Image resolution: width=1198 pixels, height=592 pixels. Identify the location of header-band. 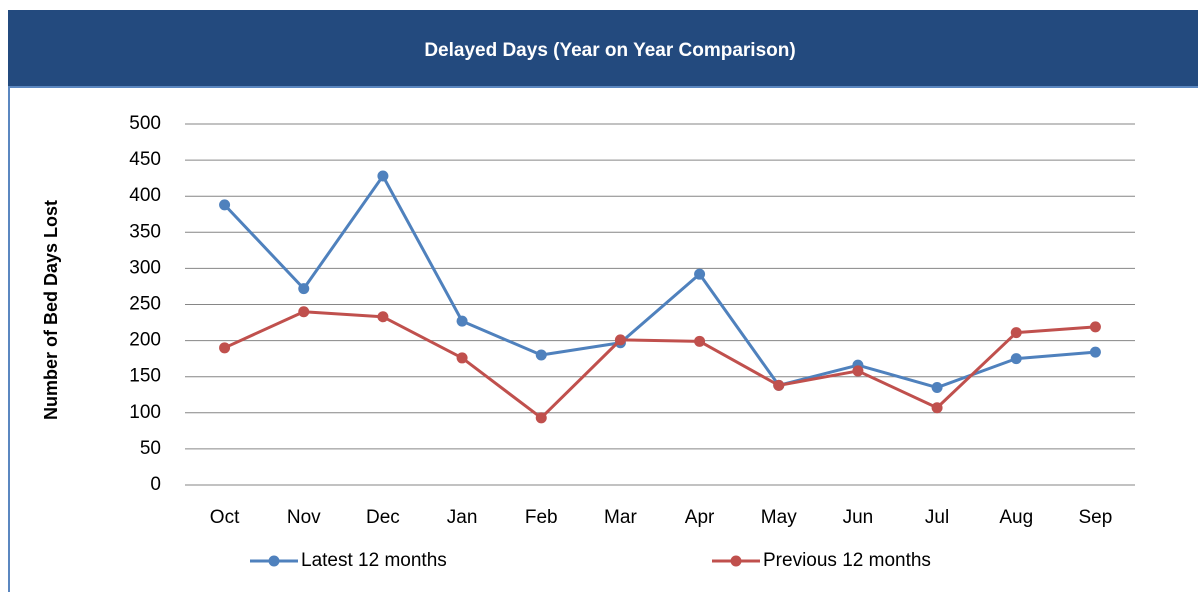
(603, 48).